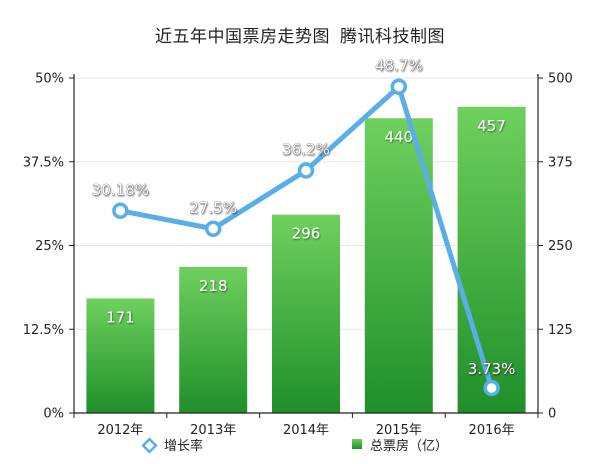 The width and height of the screenshot is (600, 464). Describe the element at coordinates (392, 37) in the screenshot. I see `chart-title-source: 腾讯科技制图` at that location.